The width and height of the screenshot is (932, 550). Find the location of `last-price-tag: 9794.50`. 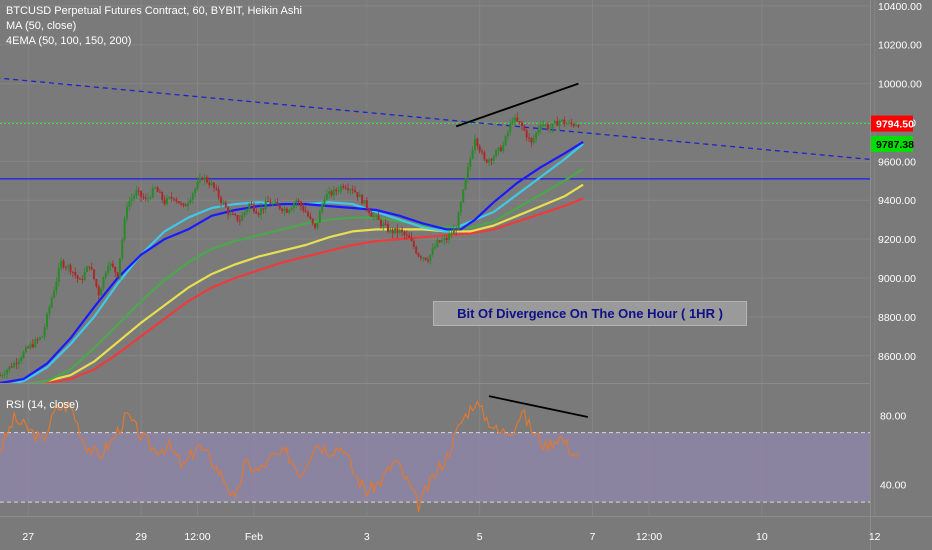

last-price-tag: 9794.50 is located at coordinates (895, 125).